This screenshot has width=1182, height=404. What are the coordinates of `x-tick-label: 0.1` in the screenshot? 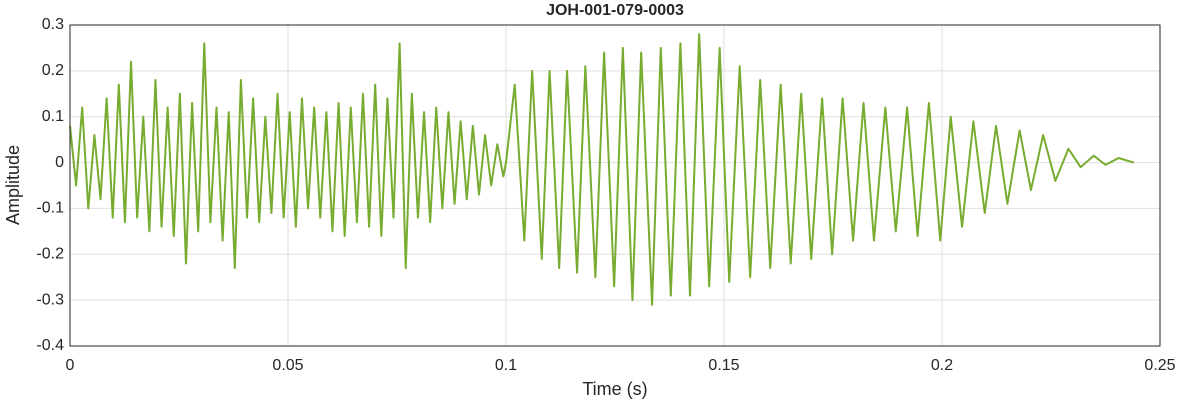 It's located at (506, 365).